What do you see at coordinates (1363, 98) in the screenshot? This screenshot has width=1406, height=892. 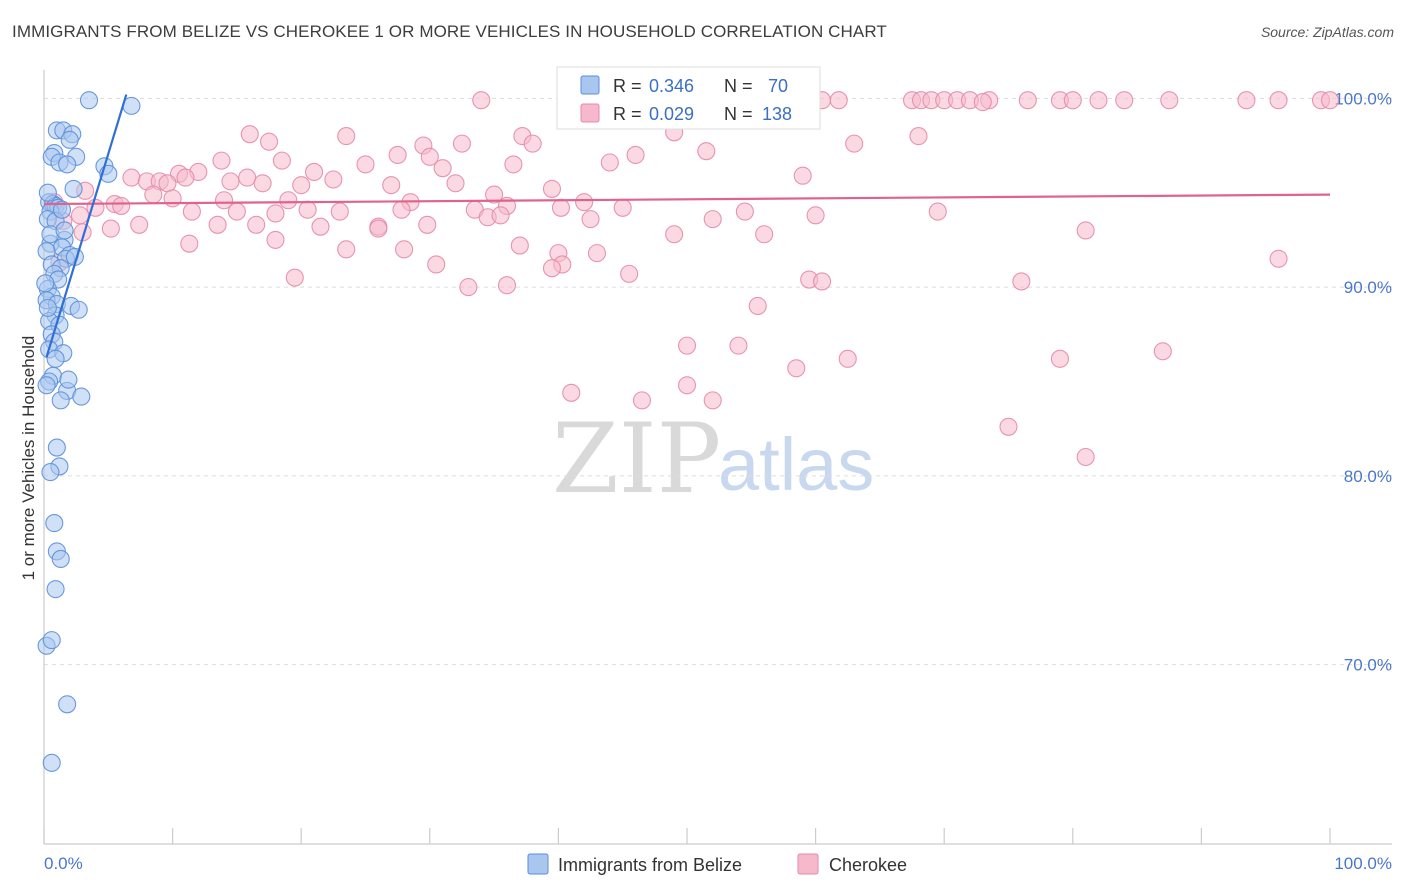 I see `y-tick-label-100: 100.0%` at bounding box center [1363, 98].